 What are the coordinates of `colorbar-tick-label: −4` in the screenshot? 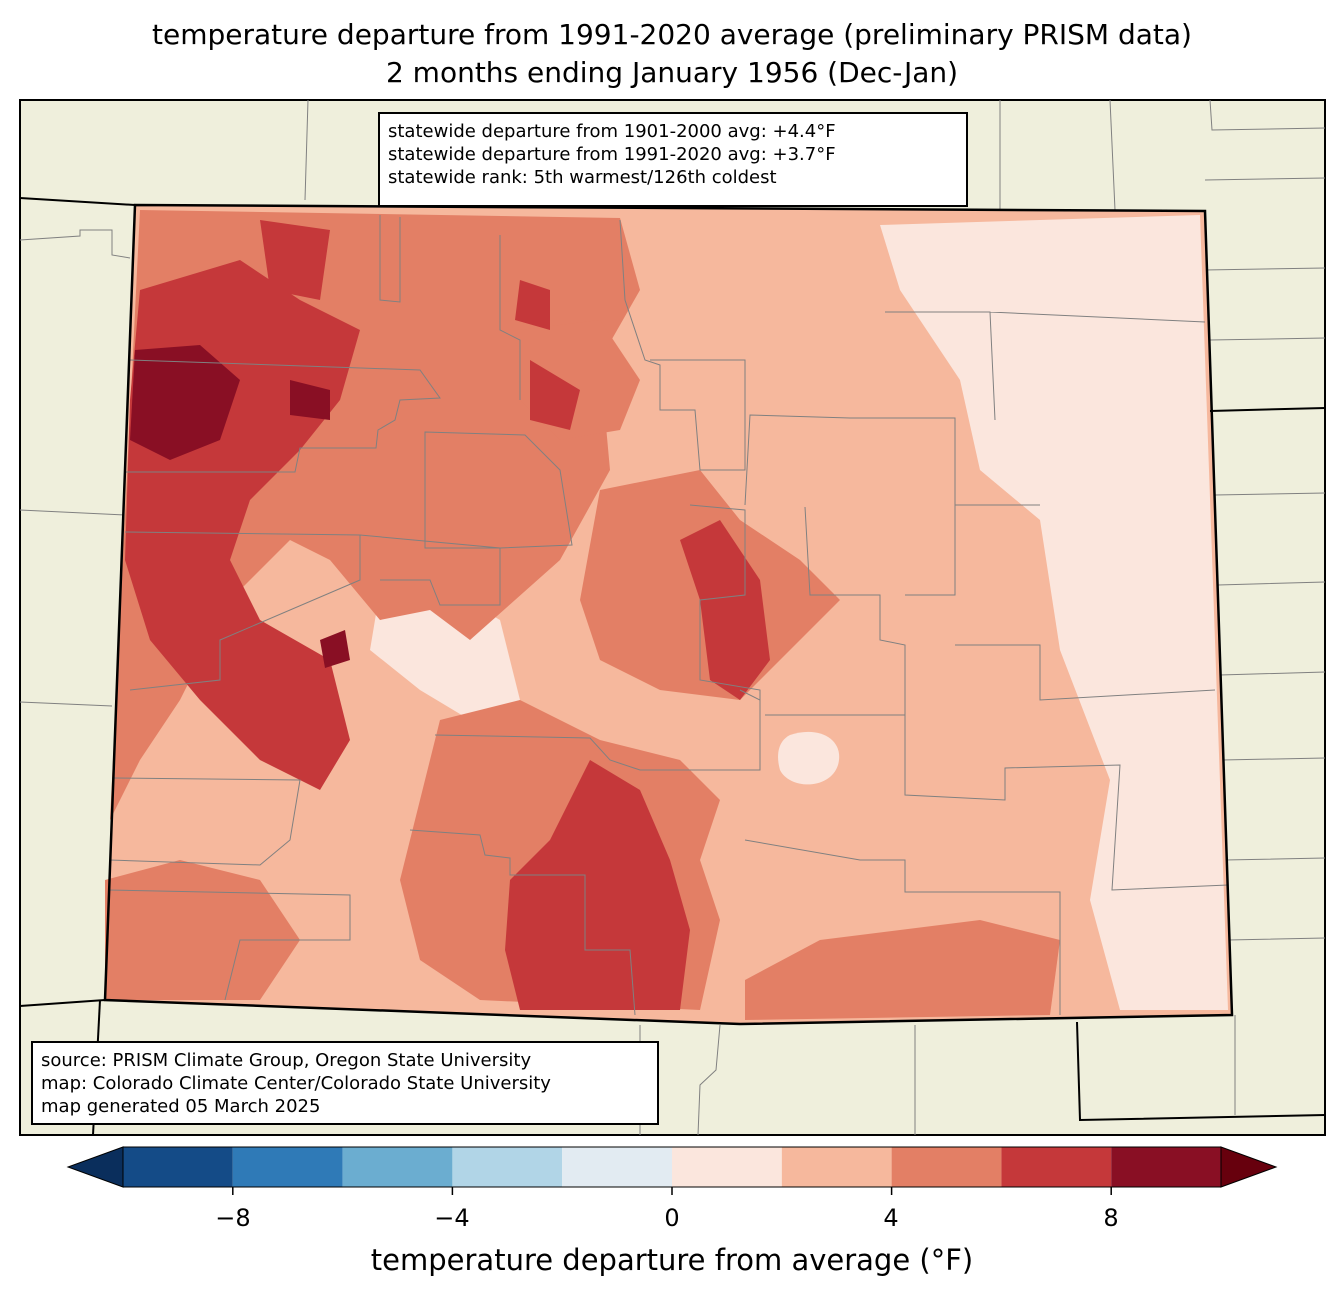 It's located at (452, 1218).